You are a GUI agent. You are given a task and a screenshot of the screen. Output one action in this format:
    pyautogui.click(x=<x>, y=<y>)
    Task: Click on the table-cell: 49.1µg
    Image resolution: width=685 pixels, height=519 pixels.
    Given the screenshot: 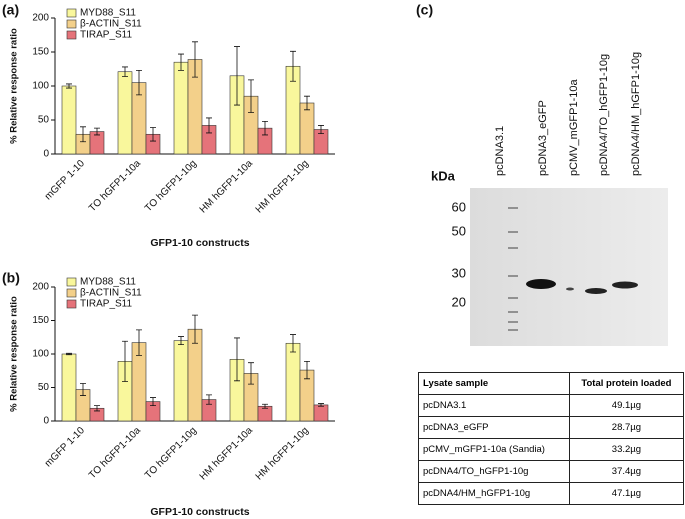 What is the action you would take?
    pyautogui.click(x=626, y=405)
    